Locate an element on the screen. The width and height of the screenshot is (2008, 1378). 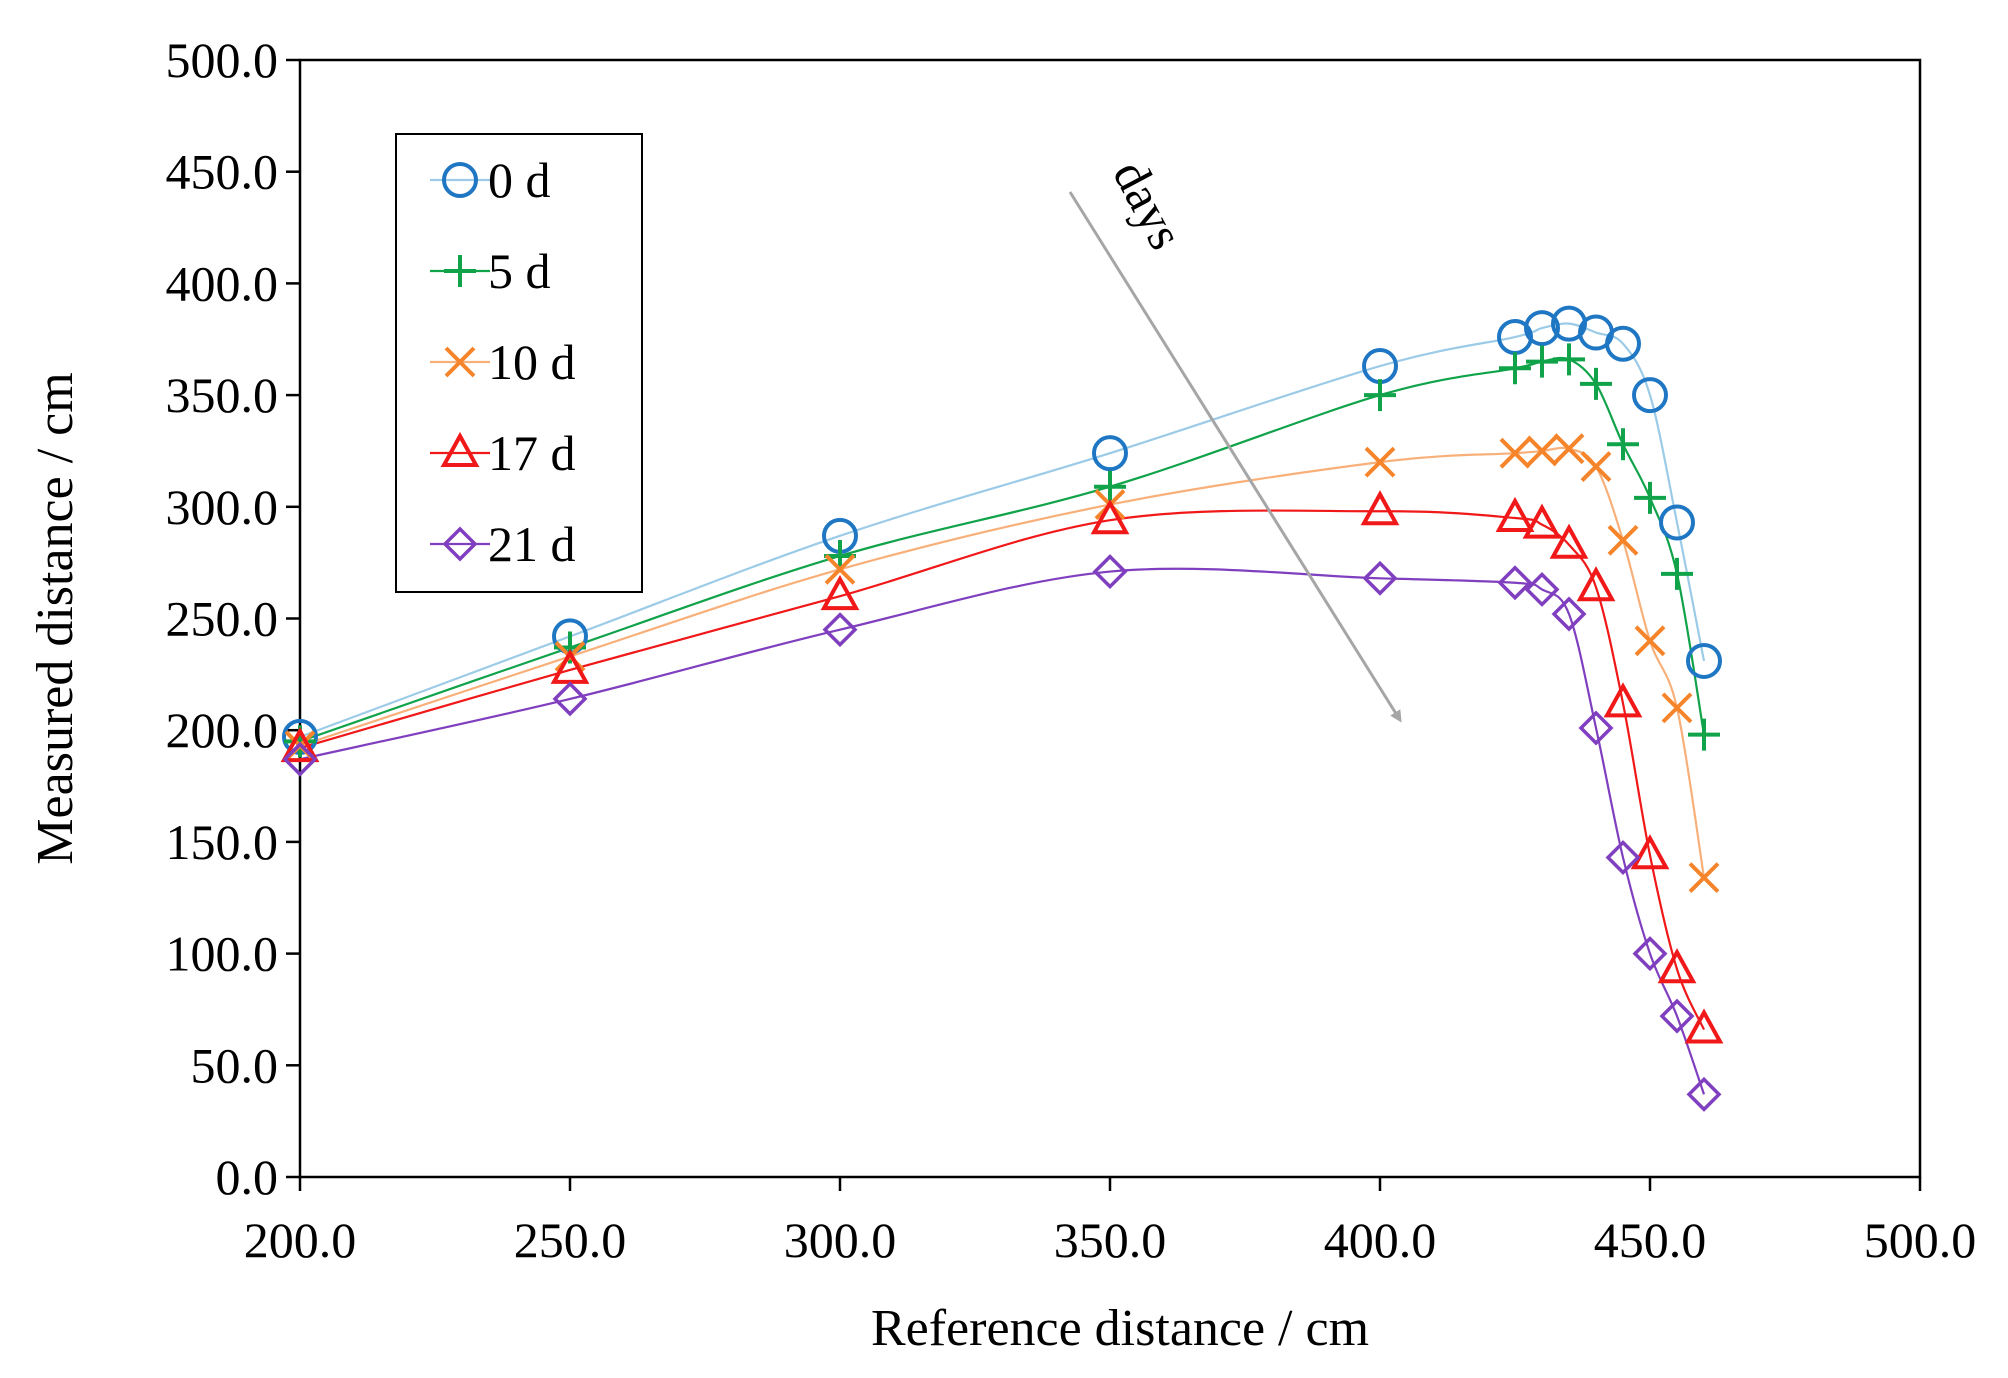
legend-label: 17 d is located at coordinates (532, 453).